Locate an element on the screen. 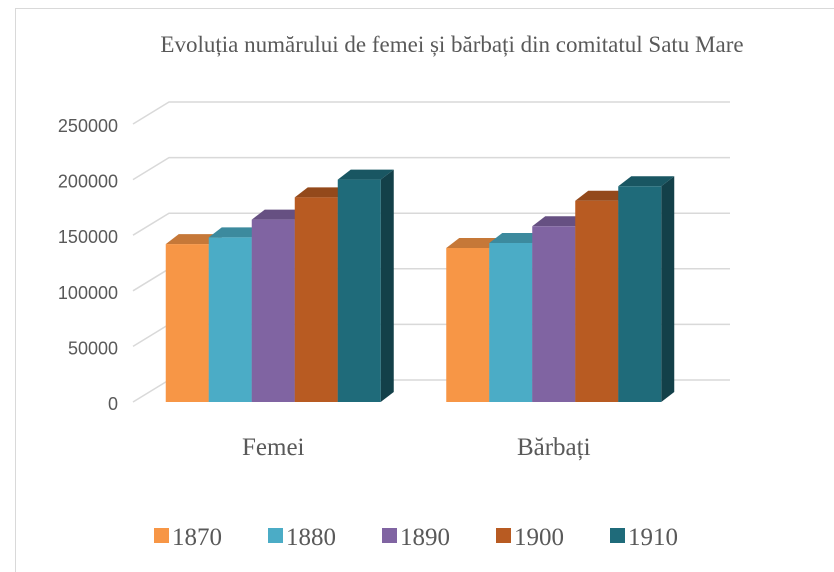 Image resolution: width=834 pixels, height=572 pixels. y-tick-label: 200000 is located at coordinates (88, 182).